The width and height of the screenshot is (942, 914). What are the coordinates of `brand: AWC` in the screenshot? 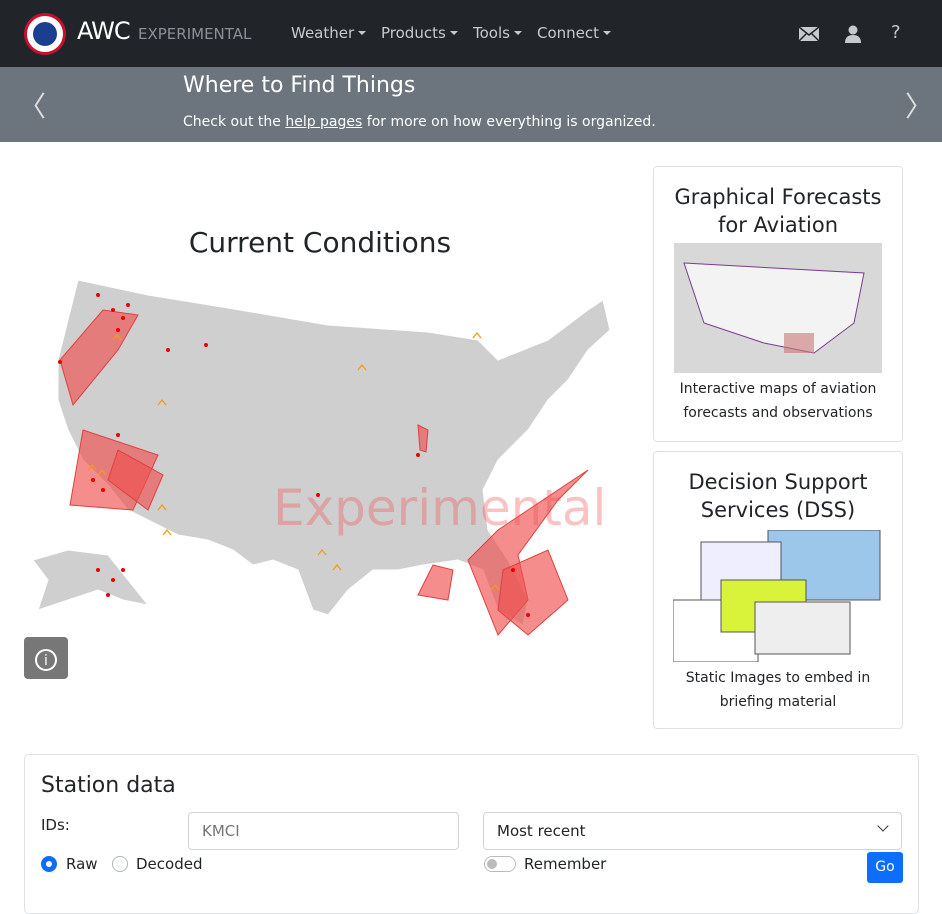 It's located at (104, 31).